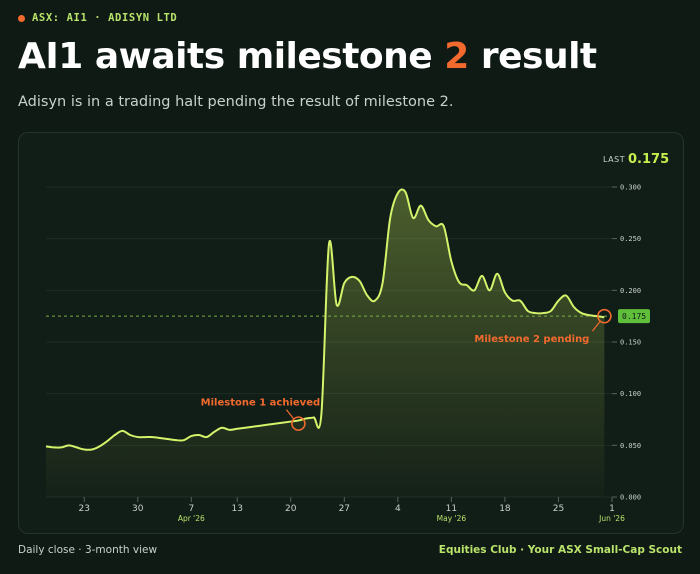 The image size is (700, 574). I want to click on milestone-1-leader, so click(289, 414).